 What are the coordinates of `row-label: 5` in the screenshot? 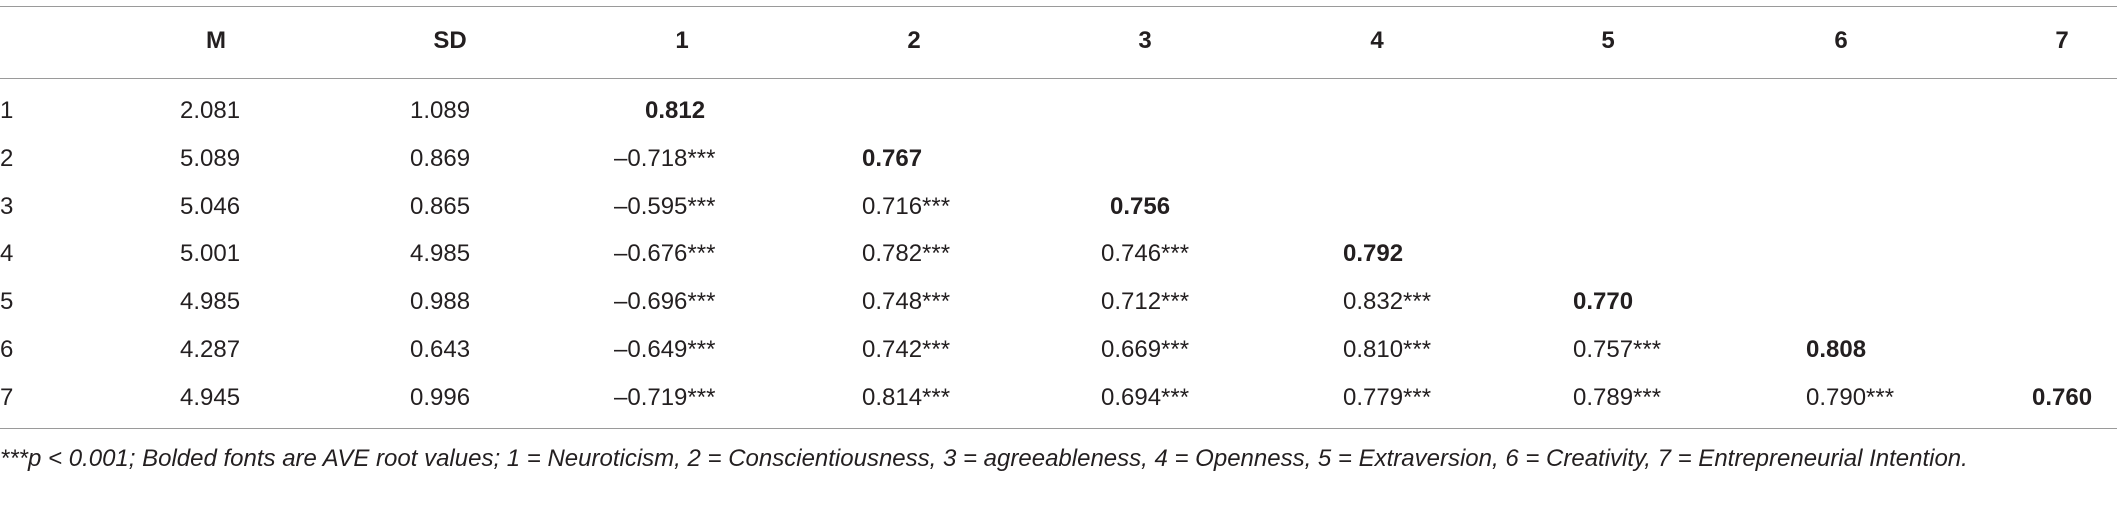 It's located at (7, 301).